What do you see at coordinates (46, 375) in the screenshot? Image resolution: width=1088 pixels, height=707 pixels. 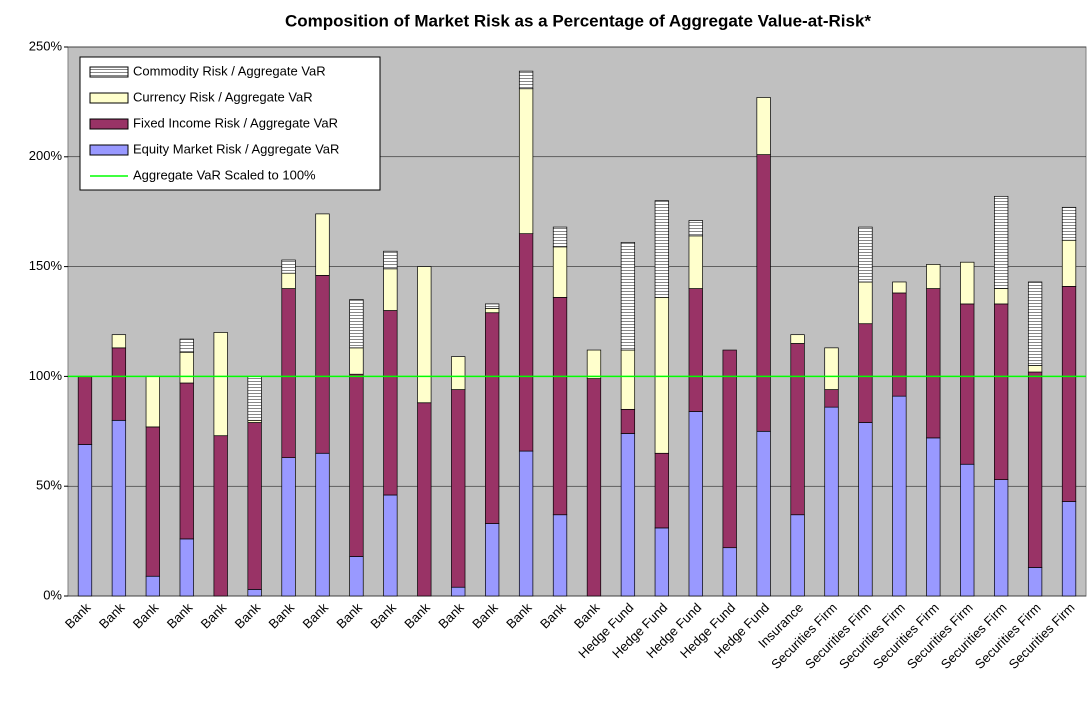 I see `y-tick-label: 100%` at bounding box center [46, 375].